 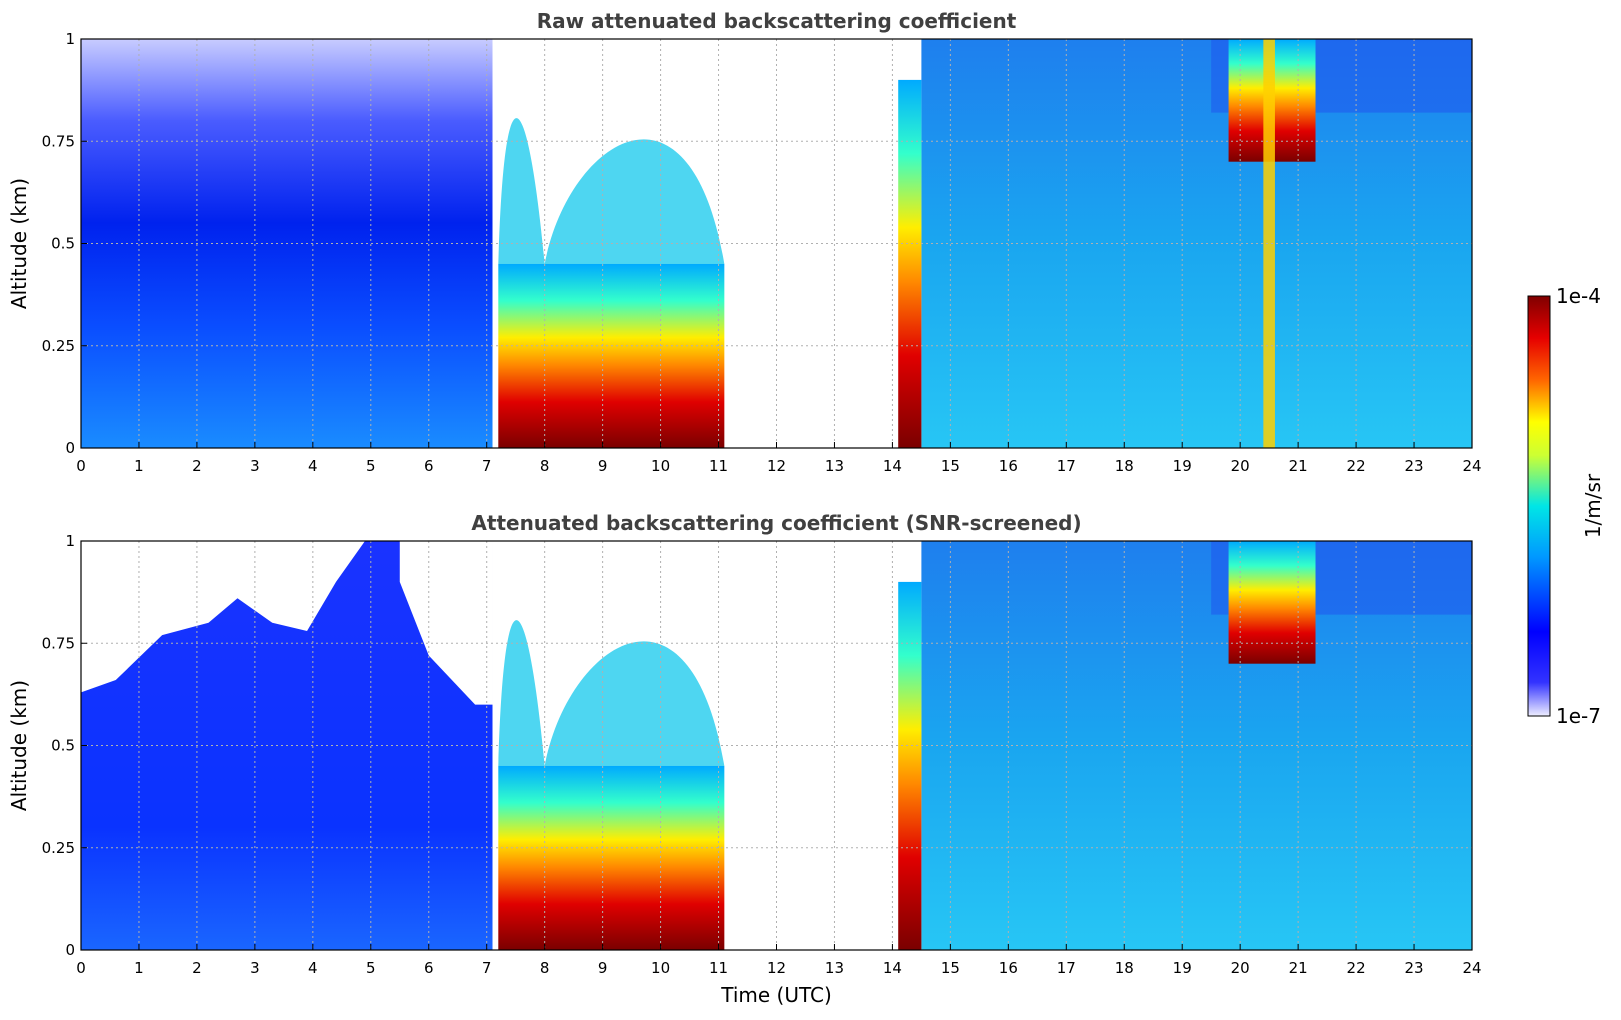 I want to click on colorbar-min-label: 1e-7, so click(x=1578, y=716).